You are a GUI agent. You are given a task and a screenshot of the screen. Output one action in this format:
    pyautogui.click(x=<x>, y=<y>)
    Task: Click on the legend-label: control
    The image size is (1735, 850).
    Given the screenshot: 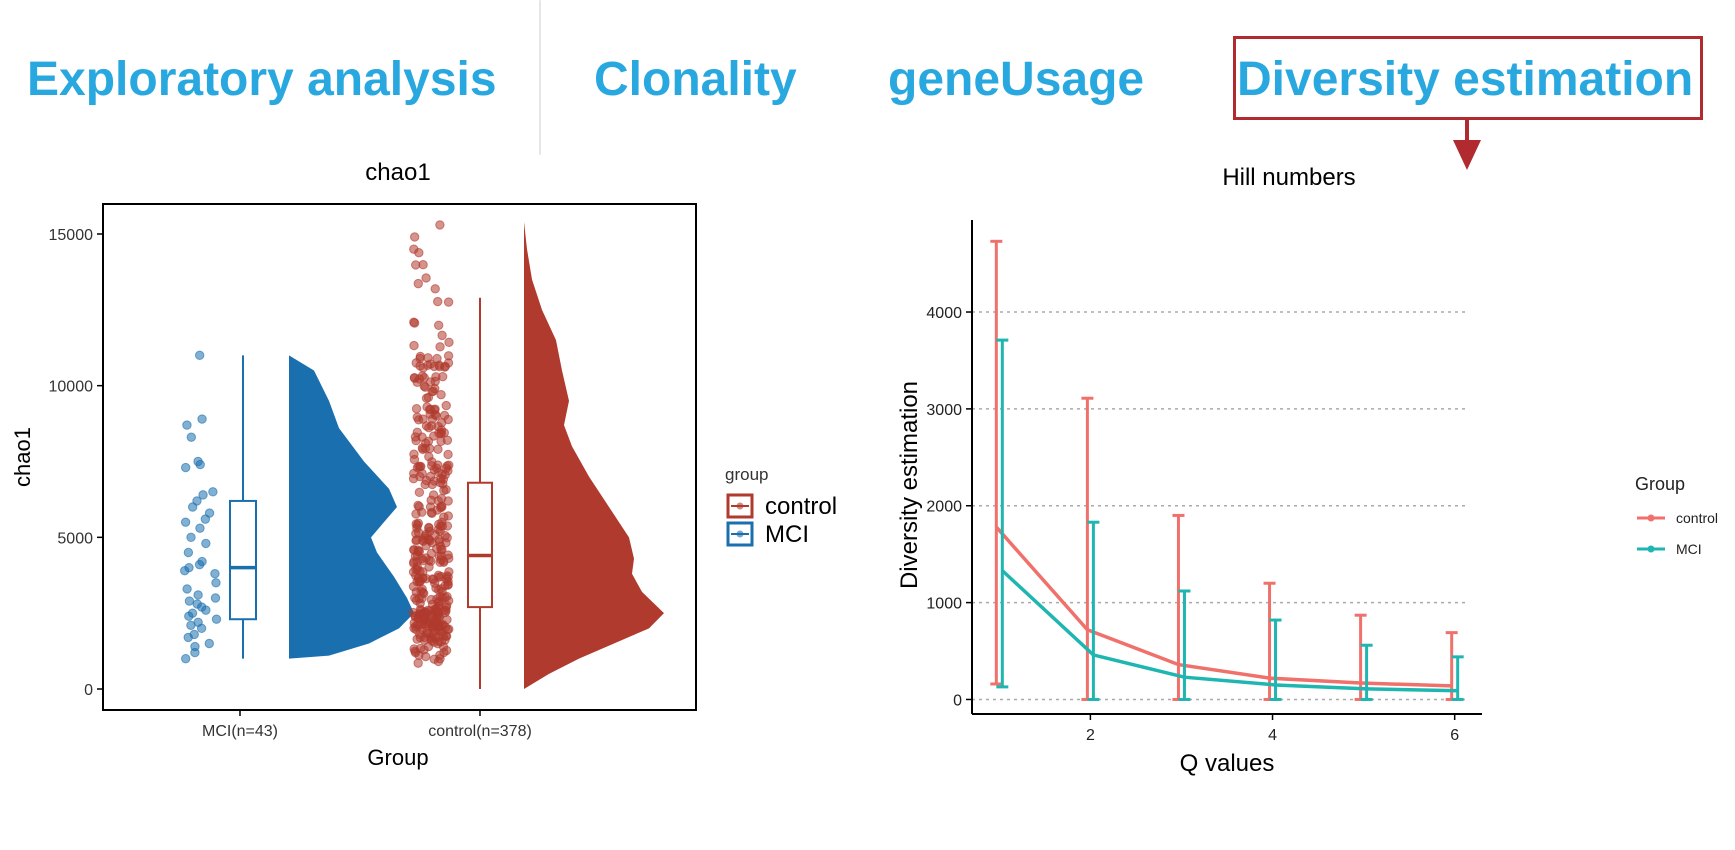 What is the action you would take?
    pyautogui.click(x=801, y=506)
    